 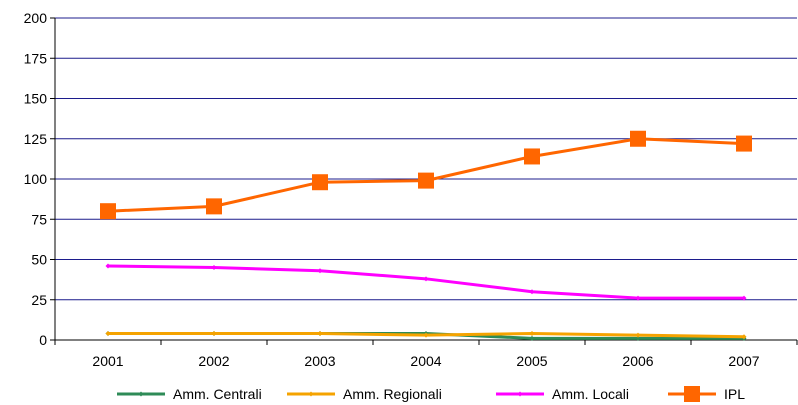 I want to click on legend-item: Amm. Centrali, so click(x=189, y=394).